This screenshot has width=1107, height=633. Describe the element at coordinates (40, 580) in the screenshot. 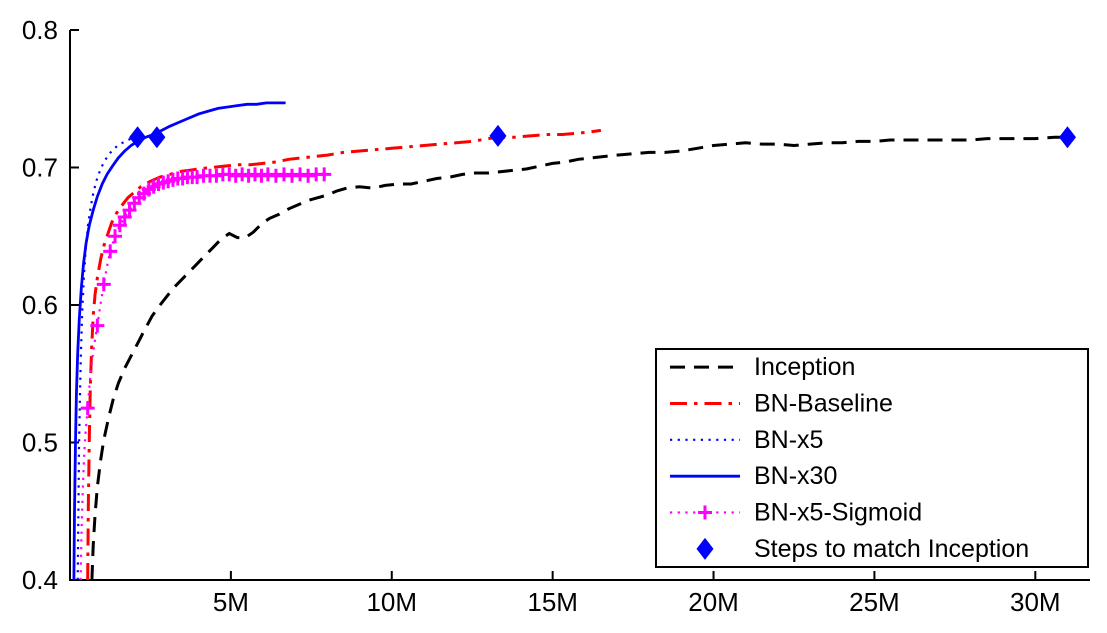

I see `y-tick-label: 0.4` at that location.